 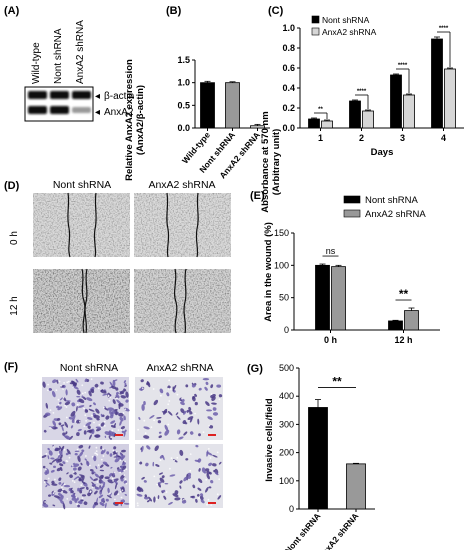 I want to click on legend-label: Nont shRNA, so click(x=346, y=20).